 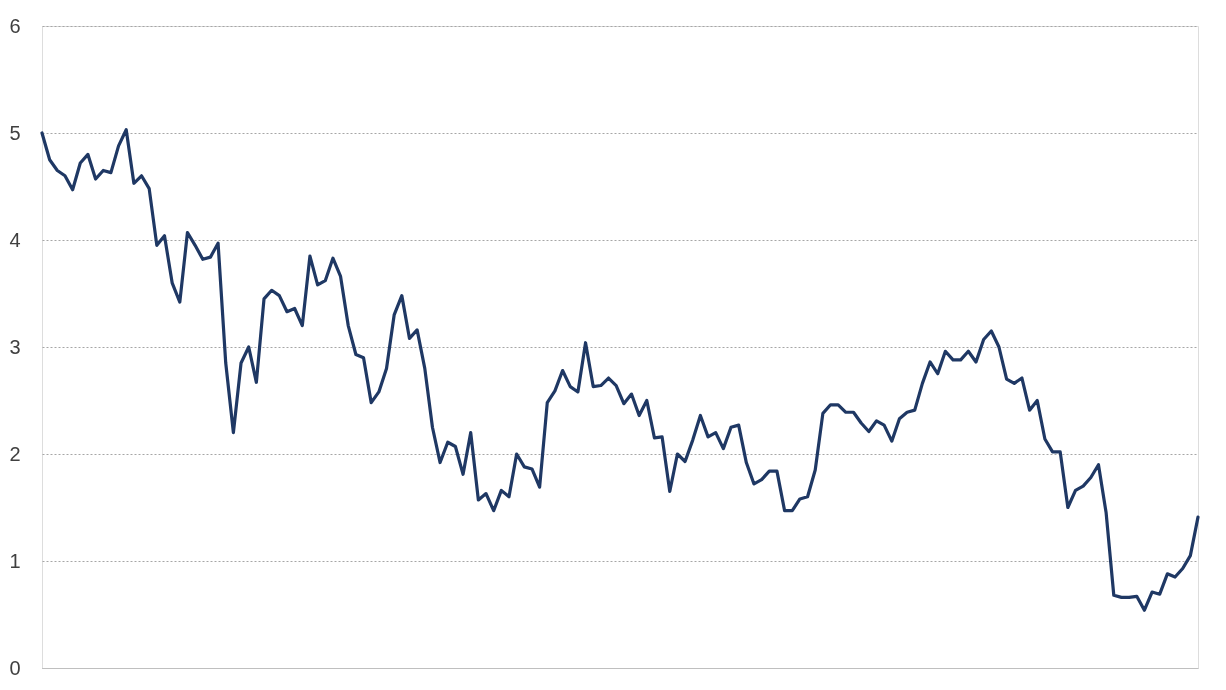 I want to click on y-tick-label: 2, so click(x=15, y=453).